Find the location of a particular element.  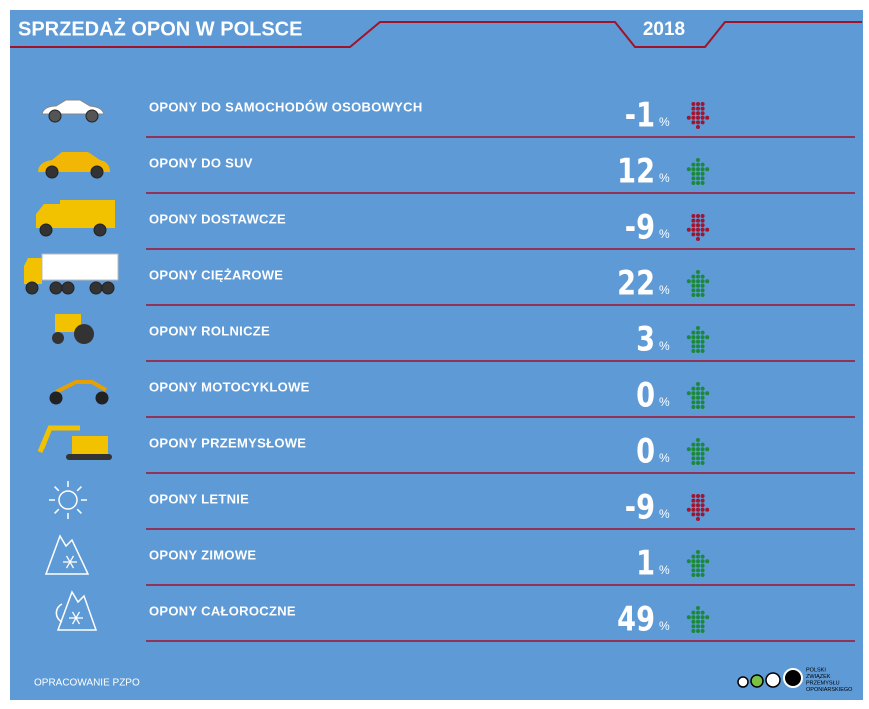

row: OPONY PRZEMYSŁOWE 0% is located at coordinates (446, 449).